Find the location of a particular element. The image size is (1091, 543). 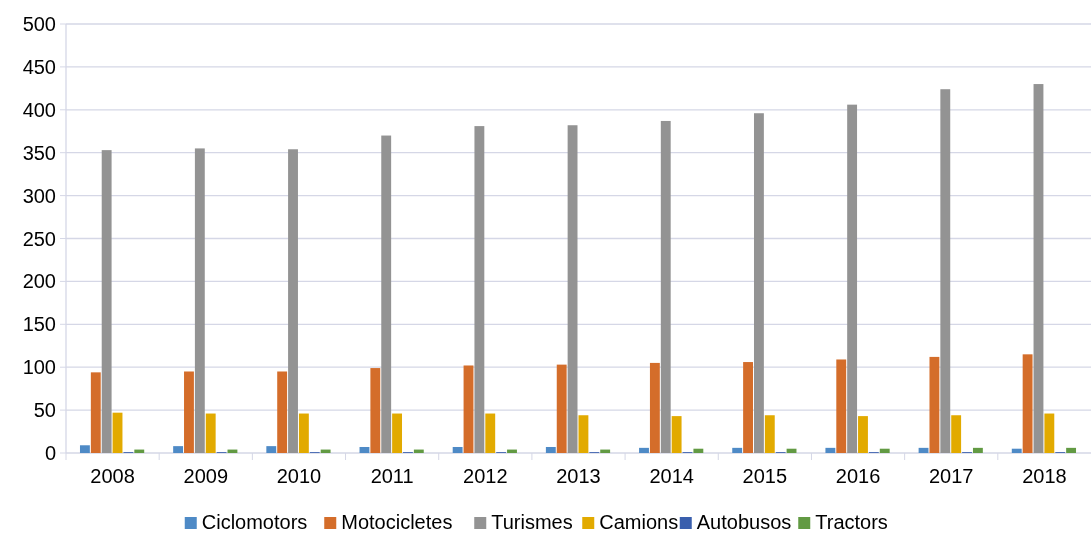

legend-label: Camions is located at coordinates (639, 522).